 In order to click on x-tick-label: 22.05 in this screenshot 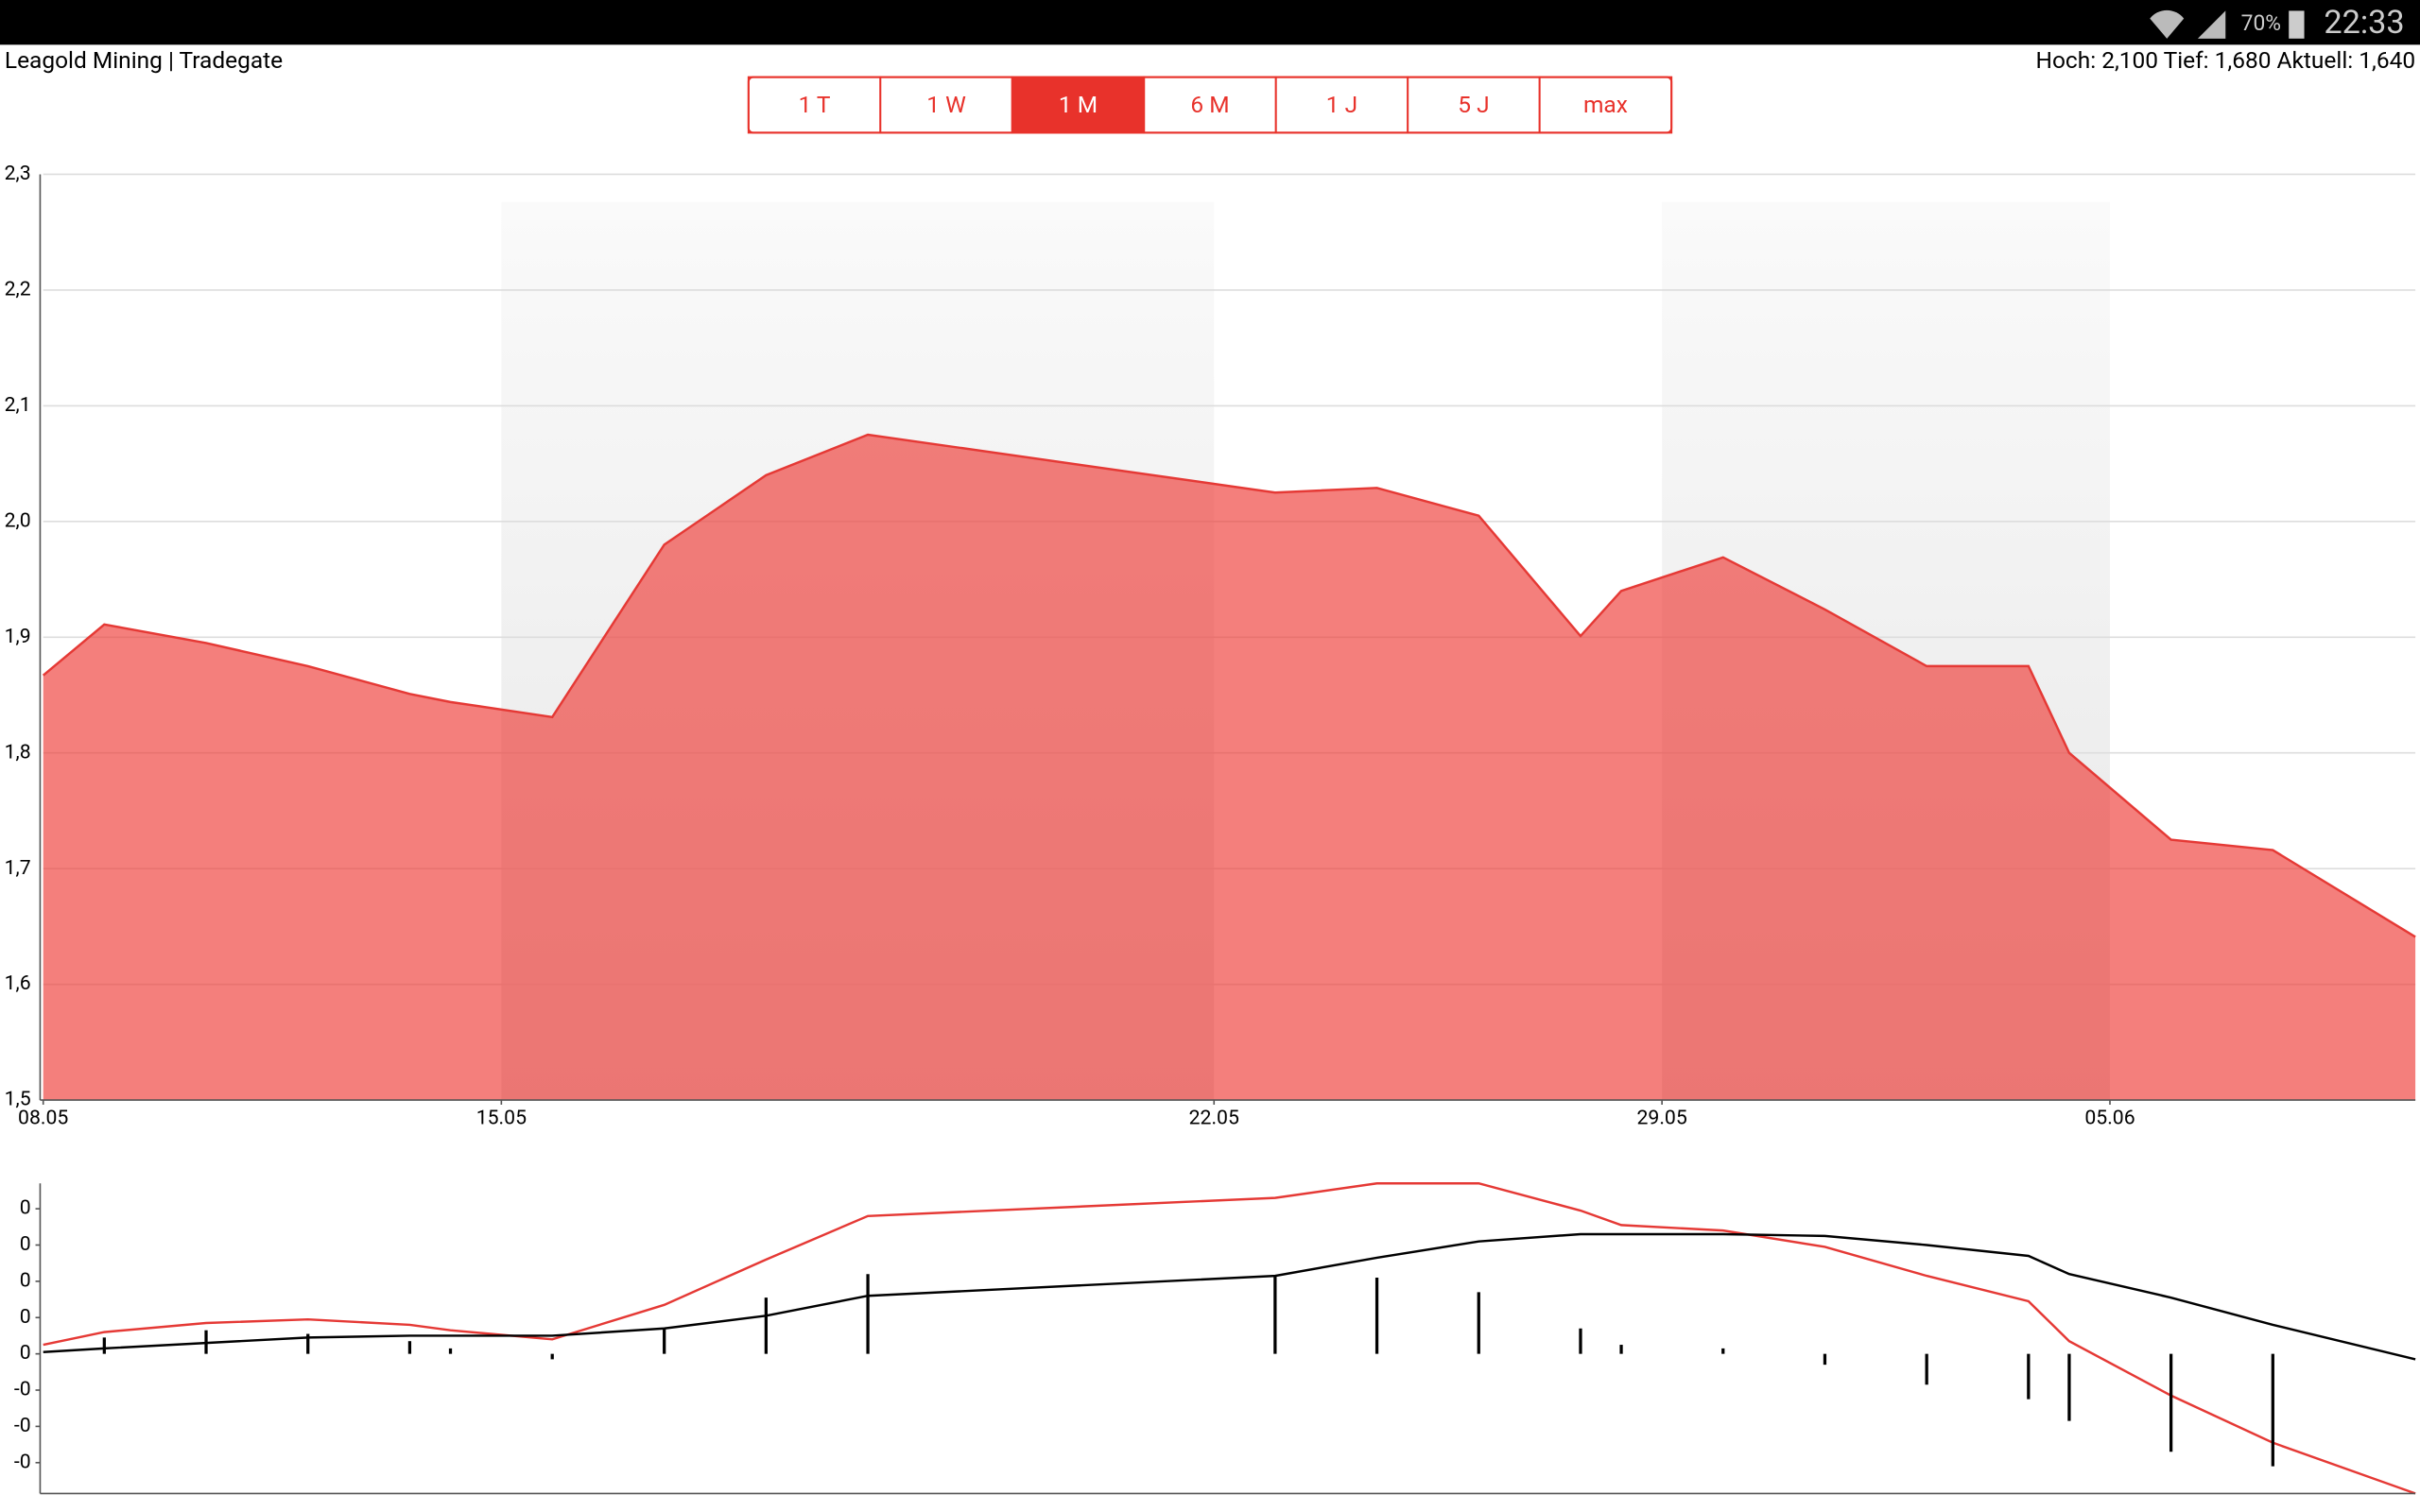, I will do `click(1214, 1117)`.